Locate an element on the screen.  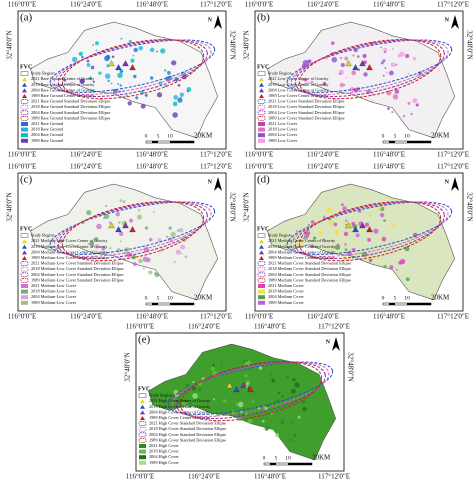
legend-entry: 2004 High Cover Center of Gravity is located at coordinates (180, 411).